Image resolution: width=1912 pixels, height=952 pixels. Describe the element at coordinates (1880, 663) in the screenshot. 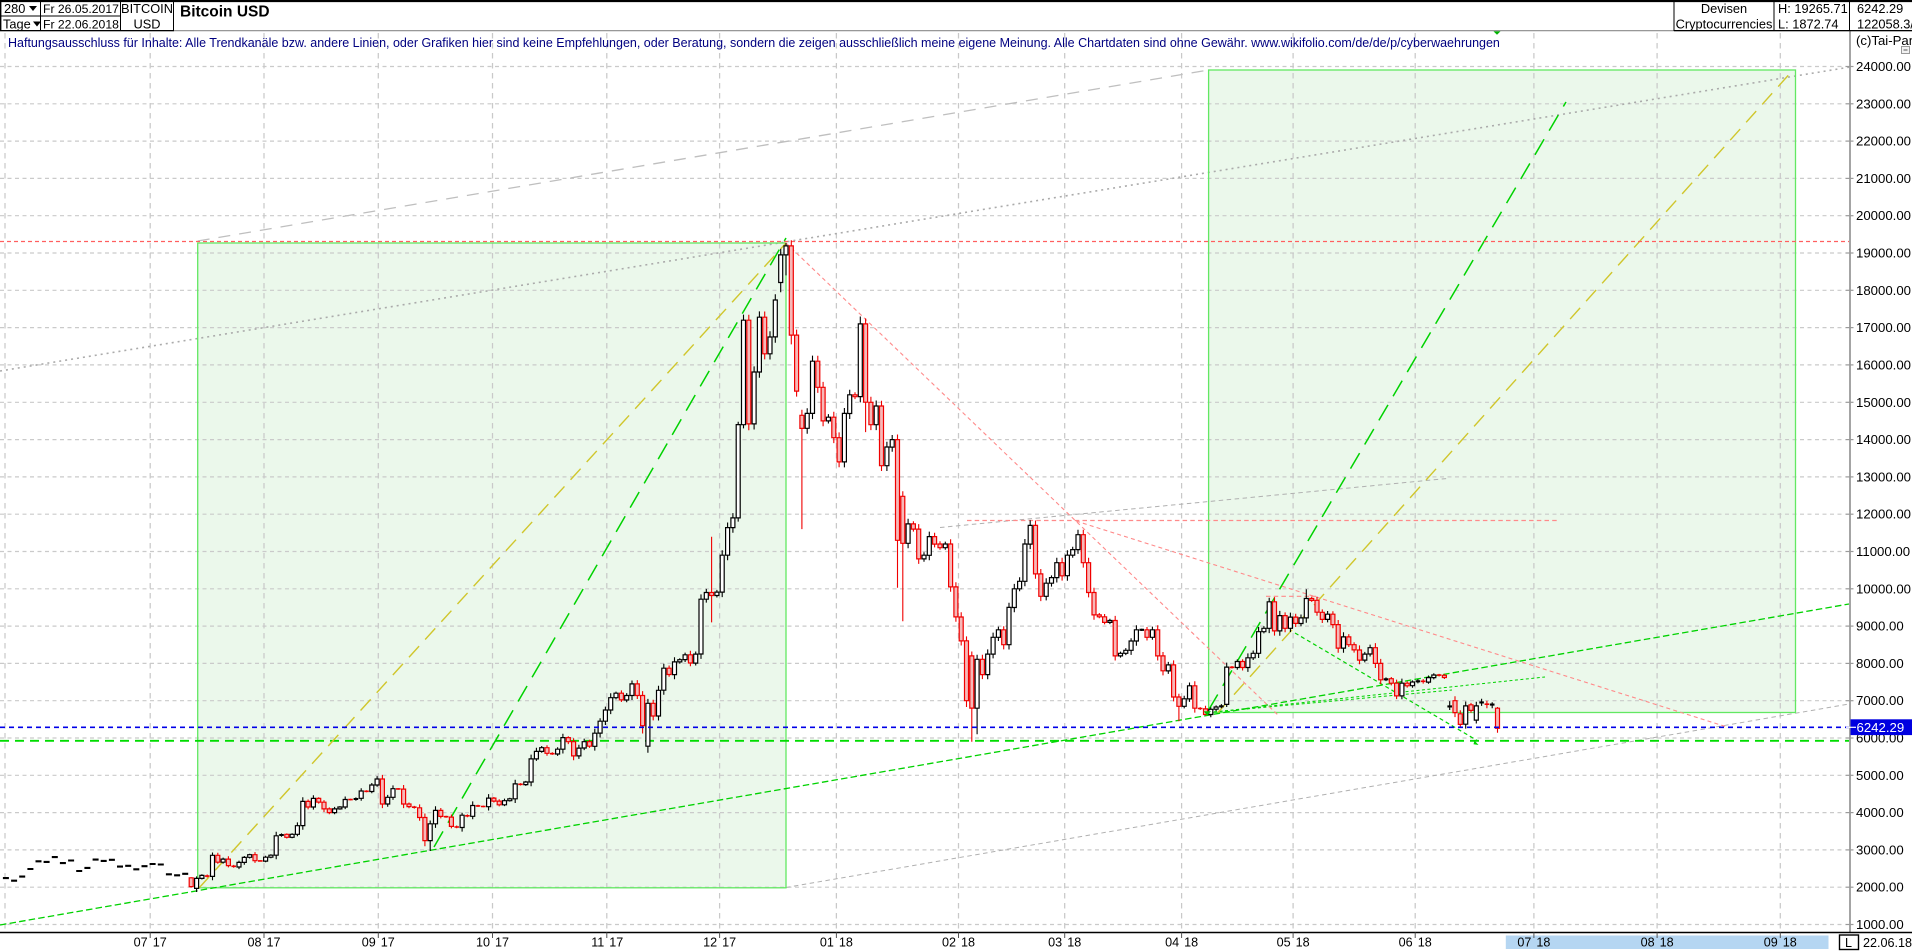

I see `svg-text: 8000.00` at that location.